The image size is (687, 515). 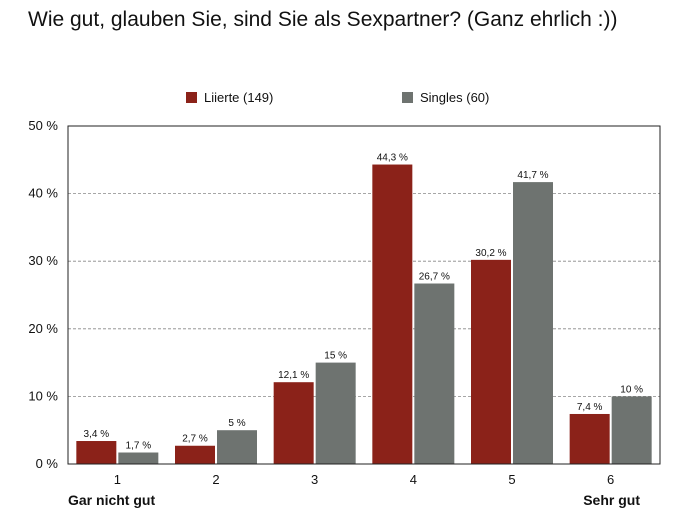 What do you see at coordinates (293, 375) in the screenshot?
I see `data-label: 12,1 %` at bounding box center [293, 375].